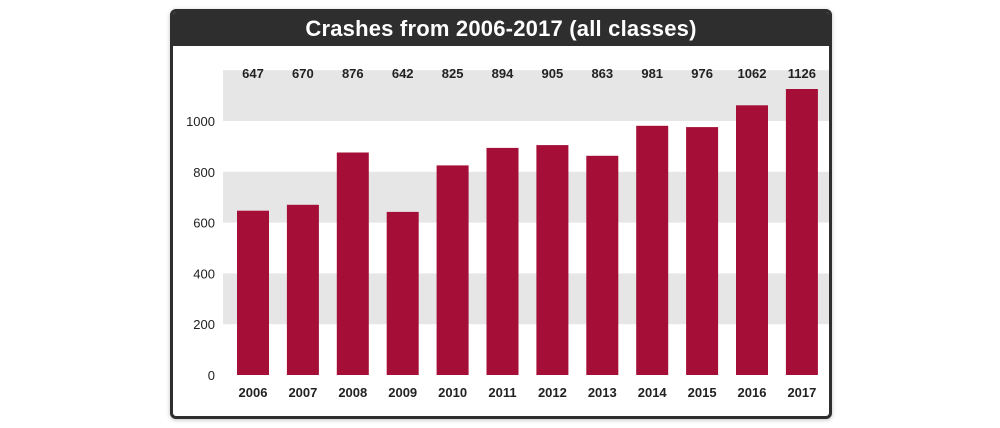  Describe the element at coordinates (204, 223) in the screenshot. I see `y-tick-label: 600` at that location.